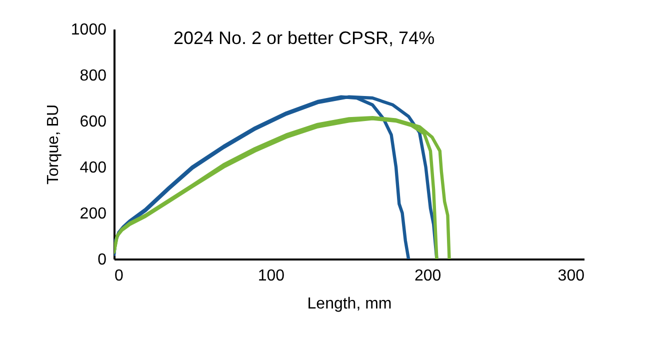 The height and width of the screenshot is (343, 650). Describe the element at coordinates (428, 276) in the screenshot. I see `x-tick-label: 200` at that location.